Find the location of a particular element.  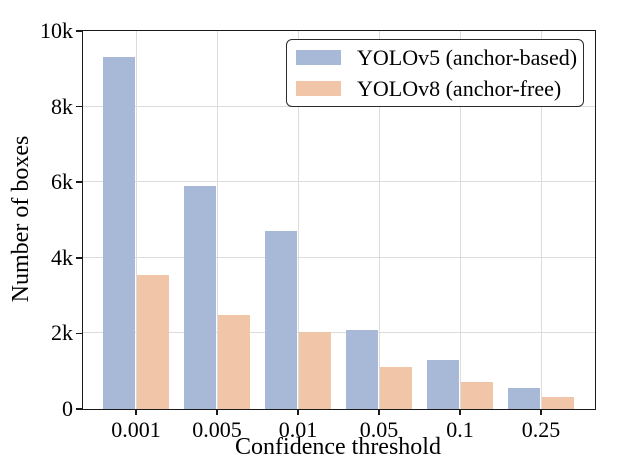

y-tick-label: 0 is located at coordinates (67, 408).